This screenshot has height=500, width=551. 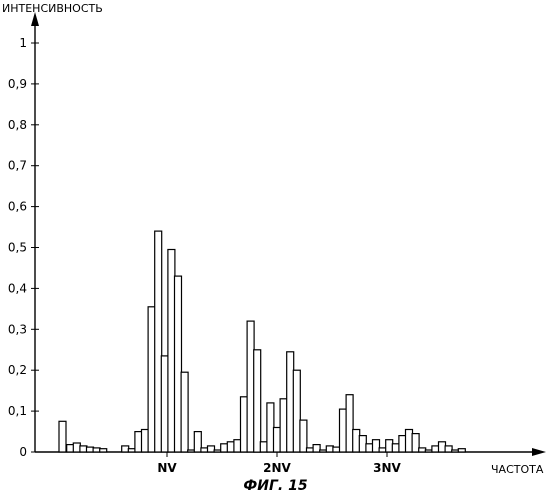 I want to click on x-tick-label: 2NV, so click(x=277, y=468).